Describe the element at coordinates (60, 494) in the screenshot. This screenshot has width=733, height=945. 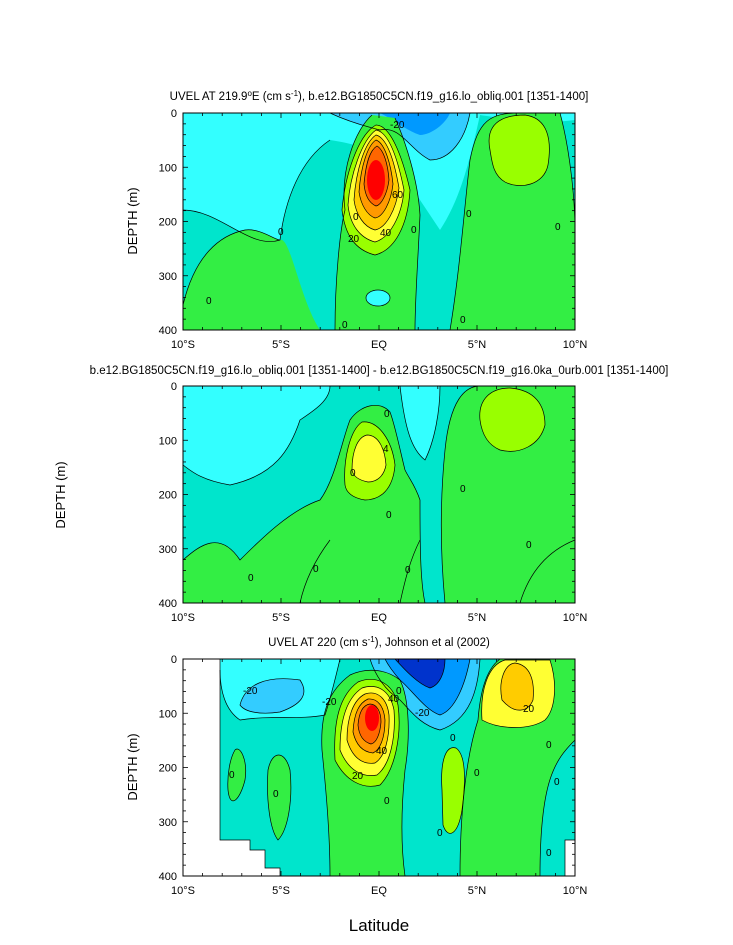
I see `panel-2-ylabel: DEPTH (m)` at that location.